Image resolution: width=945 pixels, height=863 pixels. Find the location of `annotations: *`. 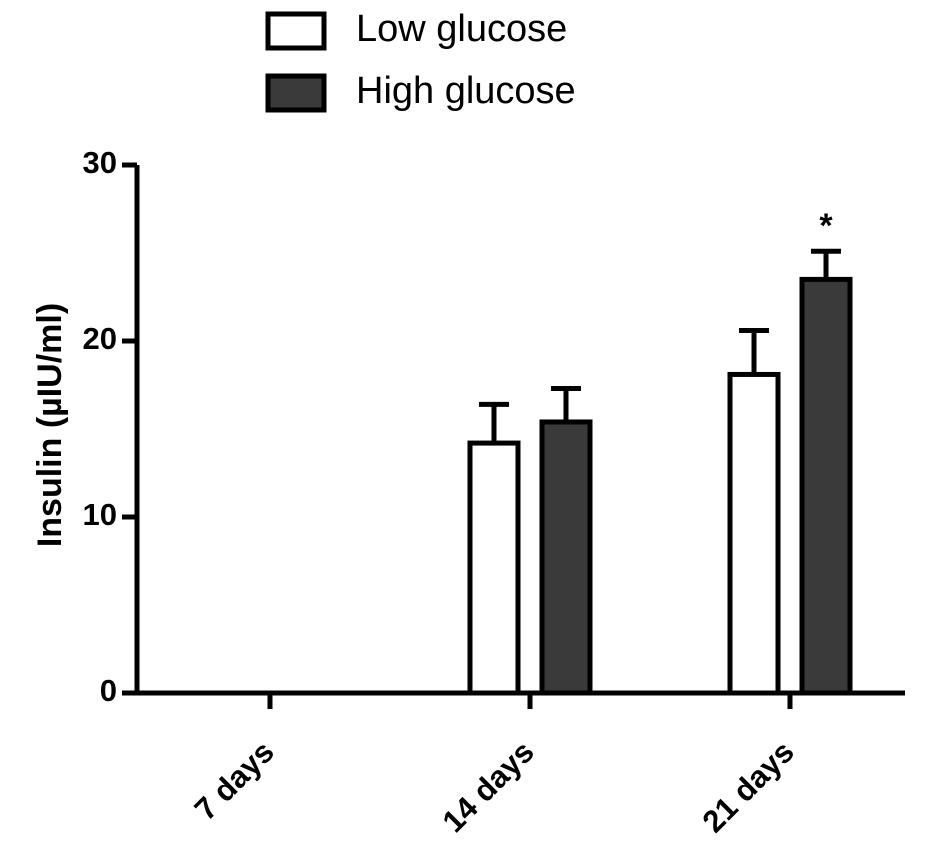

annotations: * is located at coordinates (826, 226).